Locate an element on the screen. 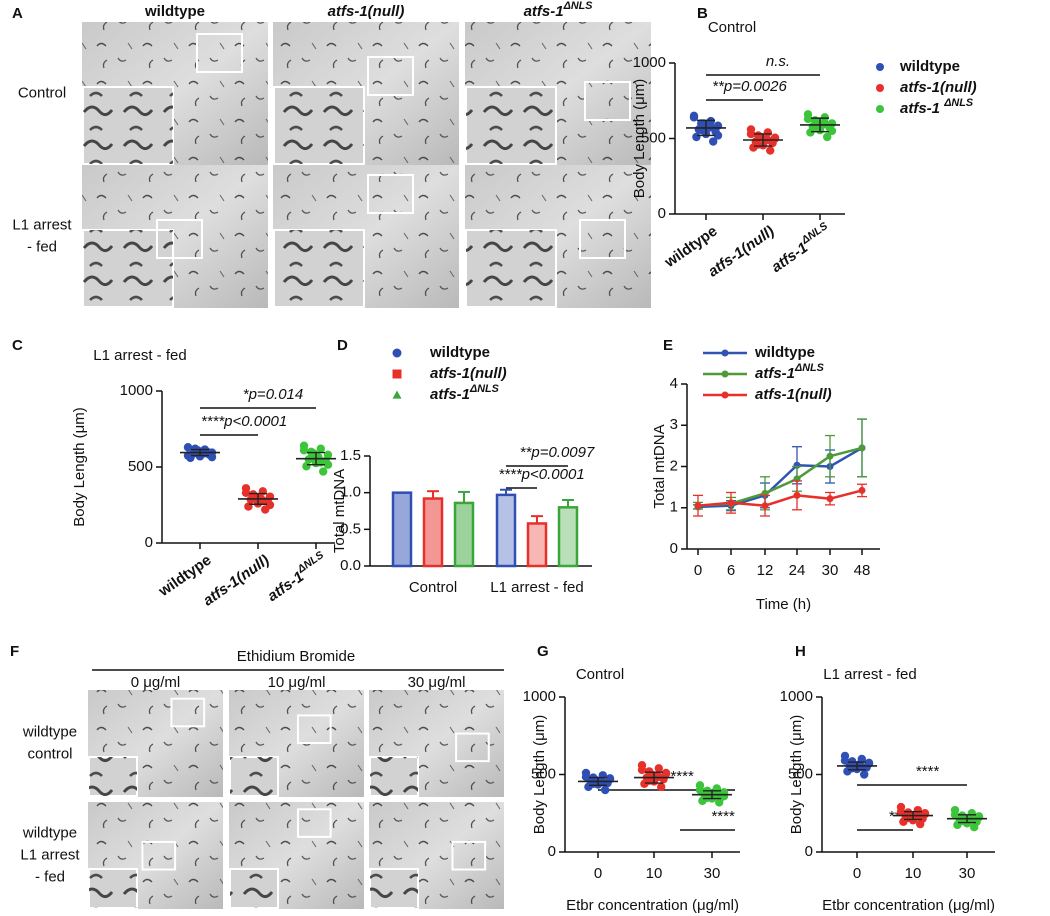 The height and width of the screenshot is (916, 1050). panel-letter: G is located at coordinates (543, 651).